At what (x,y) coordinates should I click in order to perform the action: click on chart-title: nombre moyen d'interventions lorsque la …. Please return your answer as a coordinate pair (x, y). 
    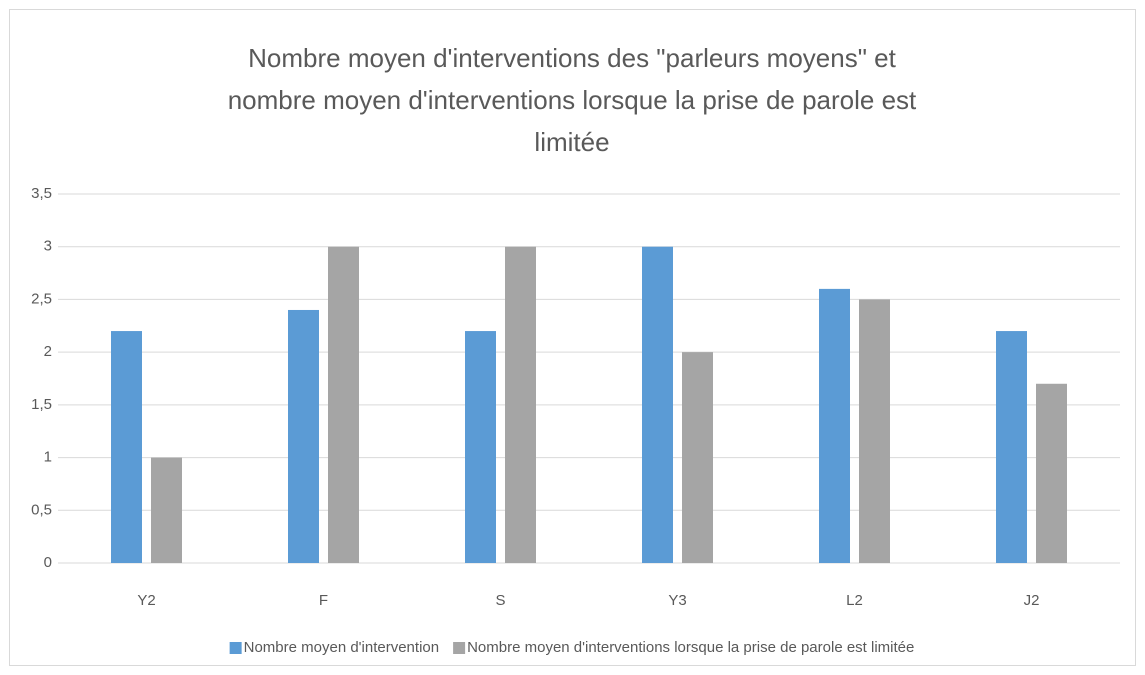
    Looking at the image, I should click on (572, 100).